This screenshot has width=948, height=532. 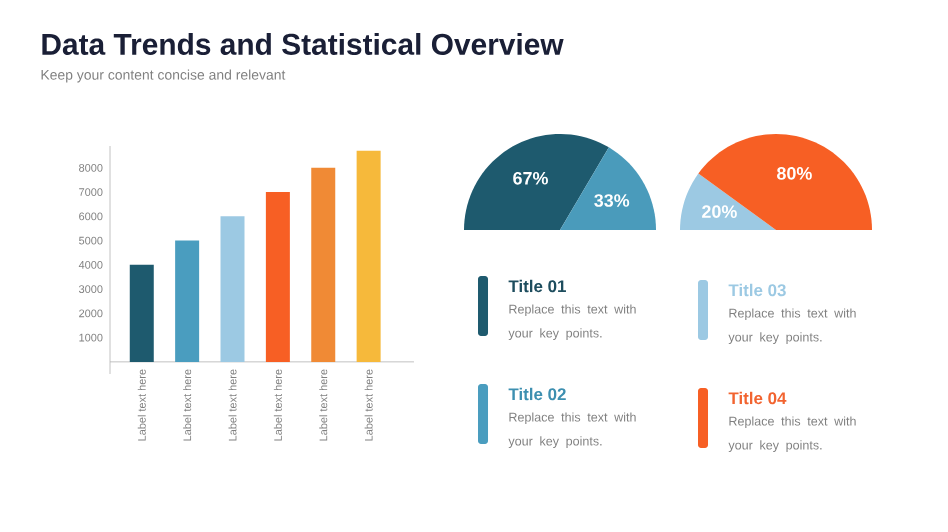 I want to click on text: Title 01, so click(x=537, y=286).